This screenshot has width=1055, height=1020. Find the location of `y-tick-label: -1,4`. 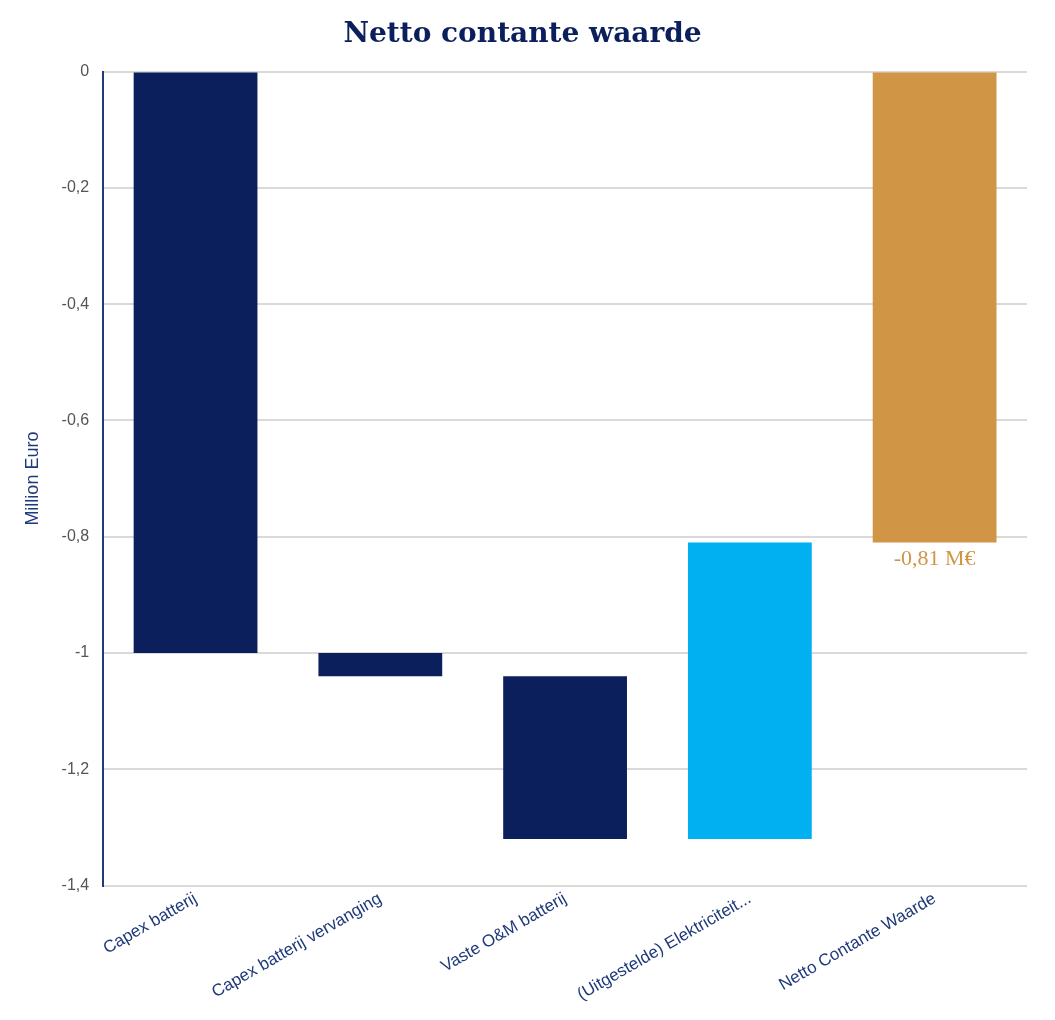

y-tick-label: -1,4 is located at coordinates (75, 885).